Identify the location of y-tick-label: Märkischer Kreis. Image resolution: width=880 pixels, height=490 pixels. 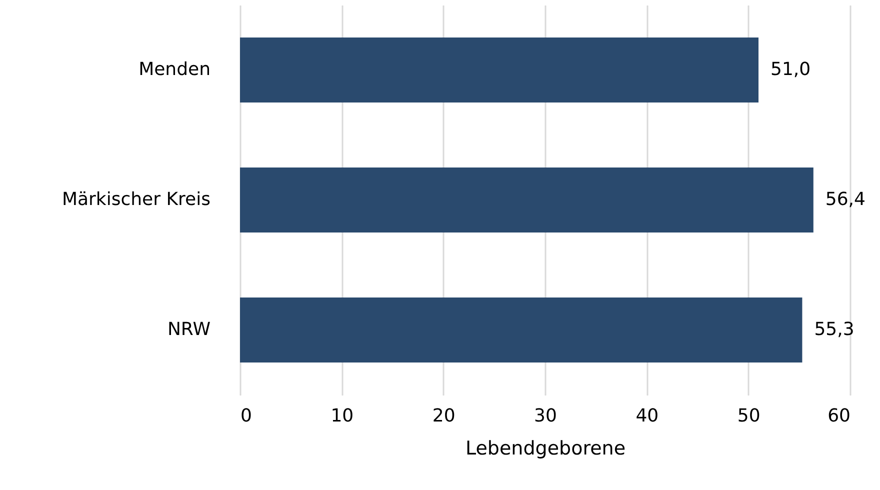
(136, 199).